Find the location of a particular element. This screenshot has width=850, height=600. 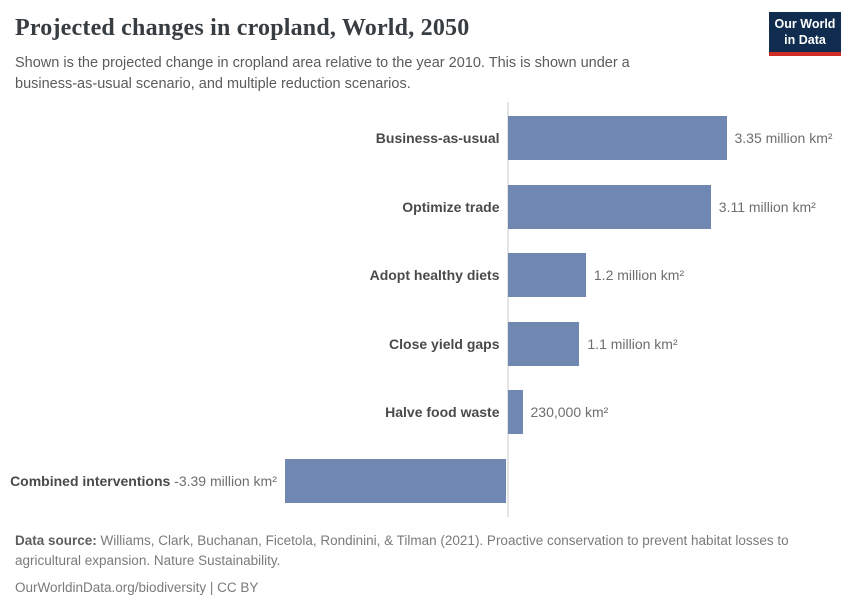

bar-close-yield-gaps is located at coordinates (543, 344).